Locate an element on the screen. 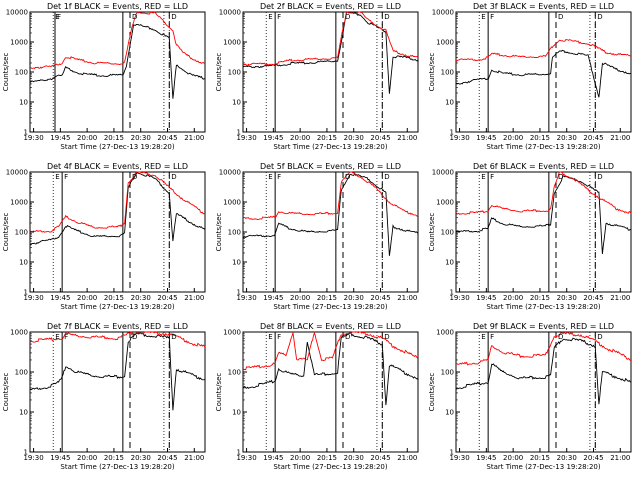 This screenshot has height=480, width=640. chart-title: Det 1f BLACK = Events, RED = LLD is located at coordinates (117, 6).